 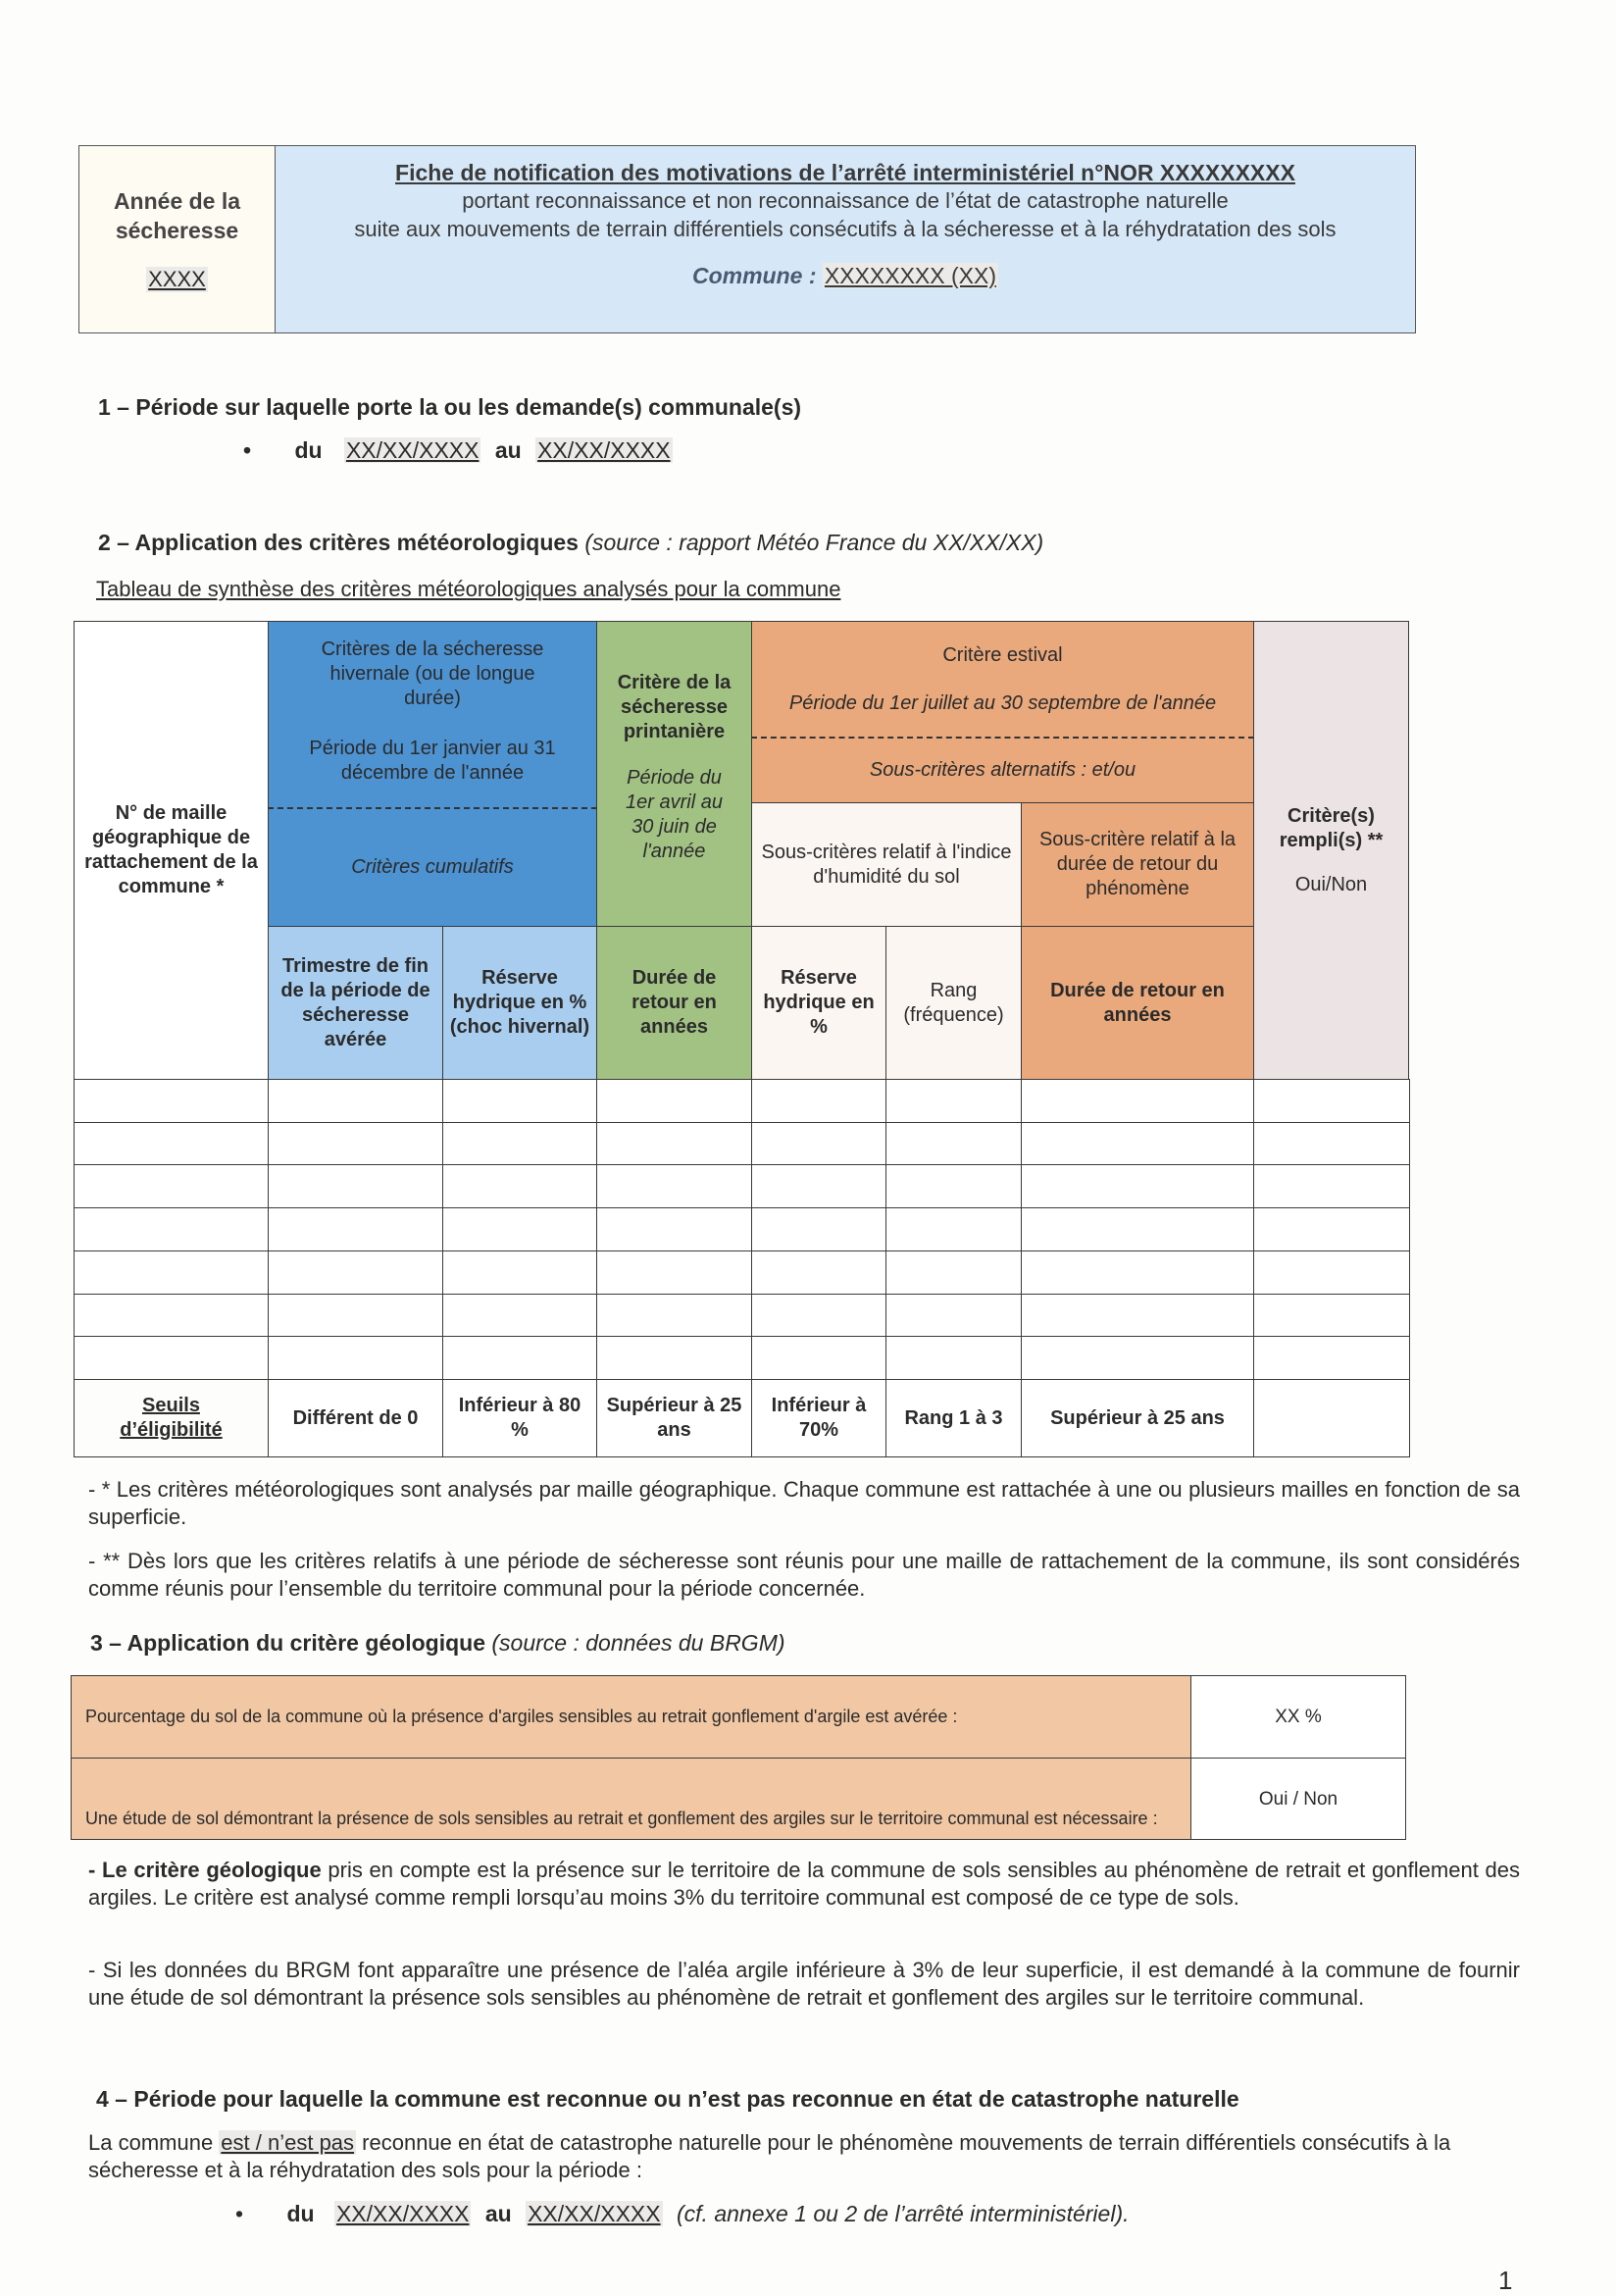 I want to click on printaniere-title: Critère de la sécheresse printanière, so click(x=674, y=707).